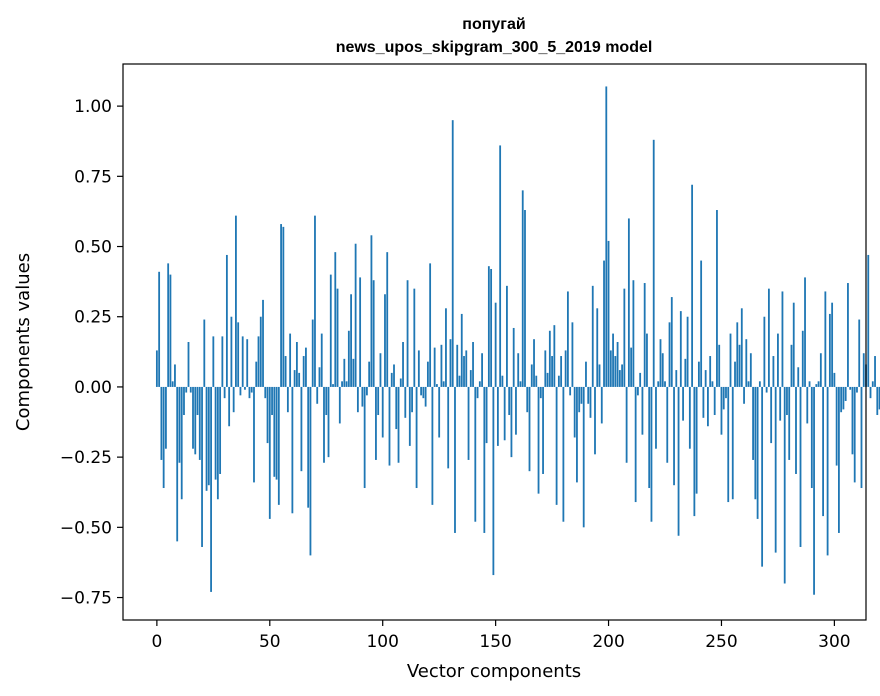 This screenshot has height=696, width=880. Describe the element at coordinates (93, 248) in the screenshot. I see `y-tick-label: 0.50` at that location.